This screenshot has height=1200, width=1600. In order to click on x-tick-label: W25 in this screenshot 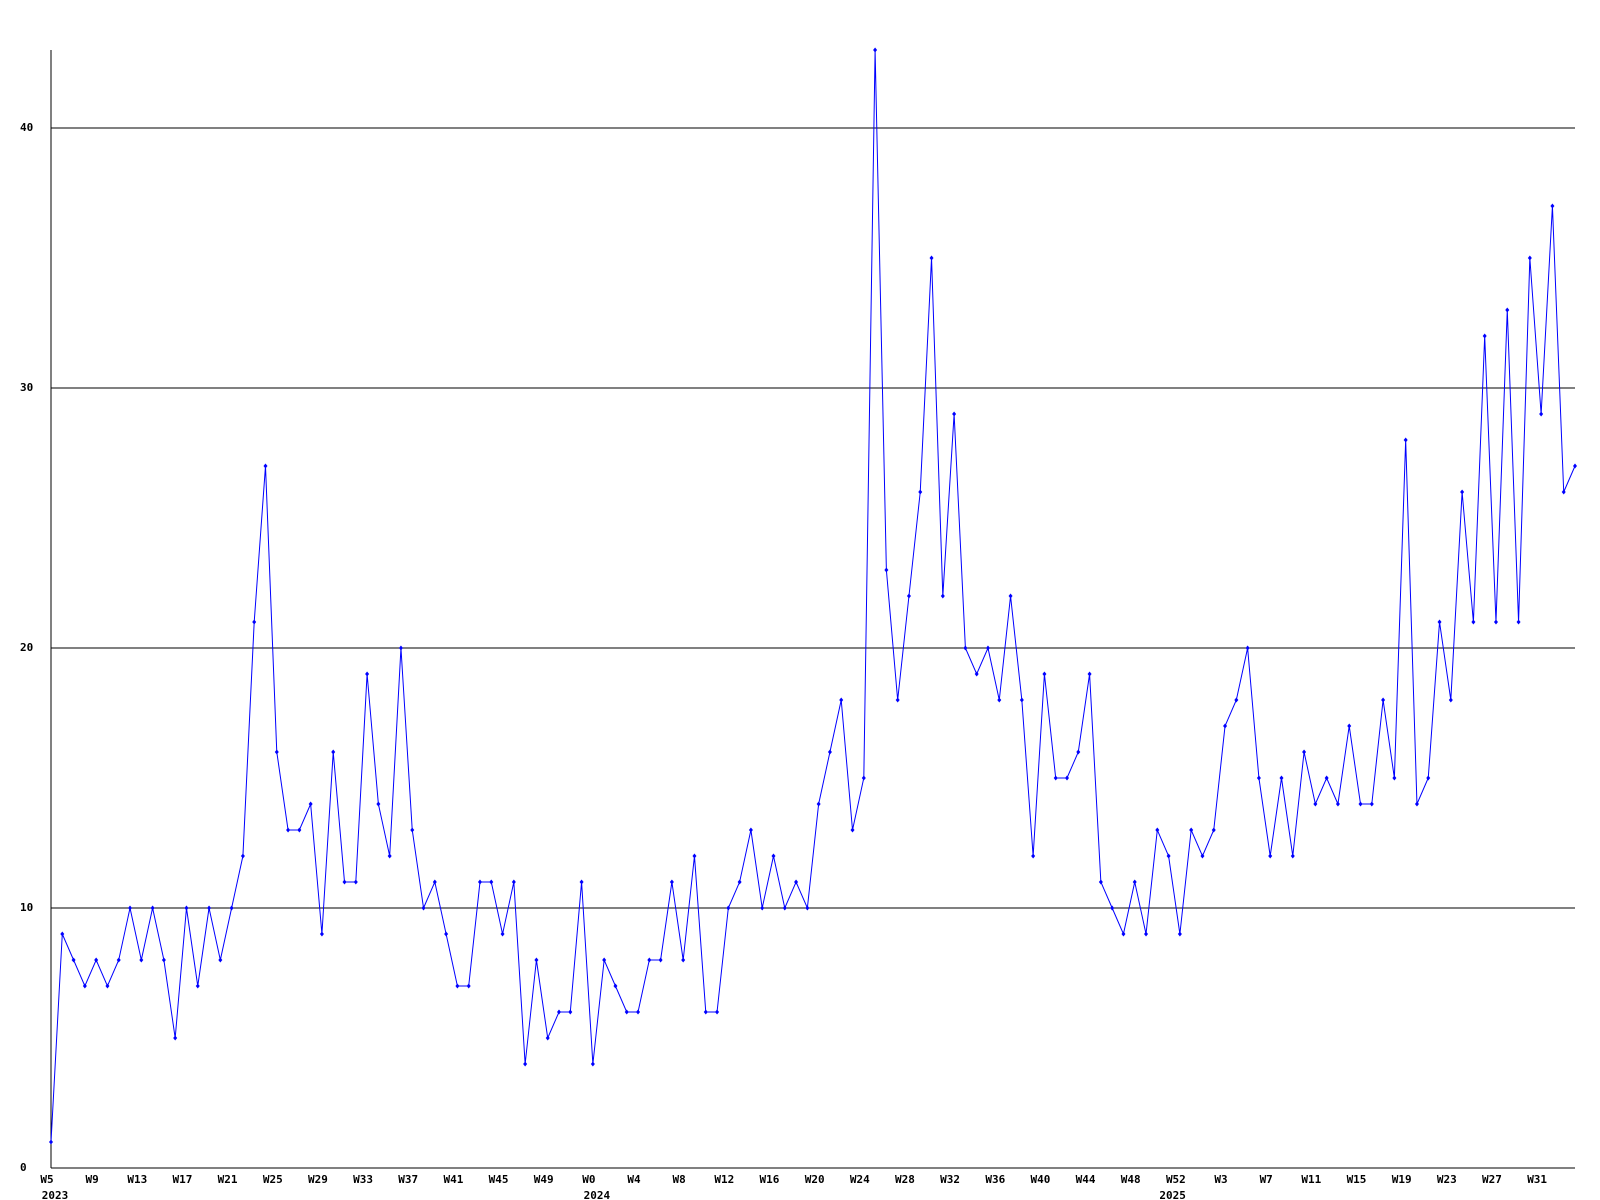, I will do `click(273, 1179)`.